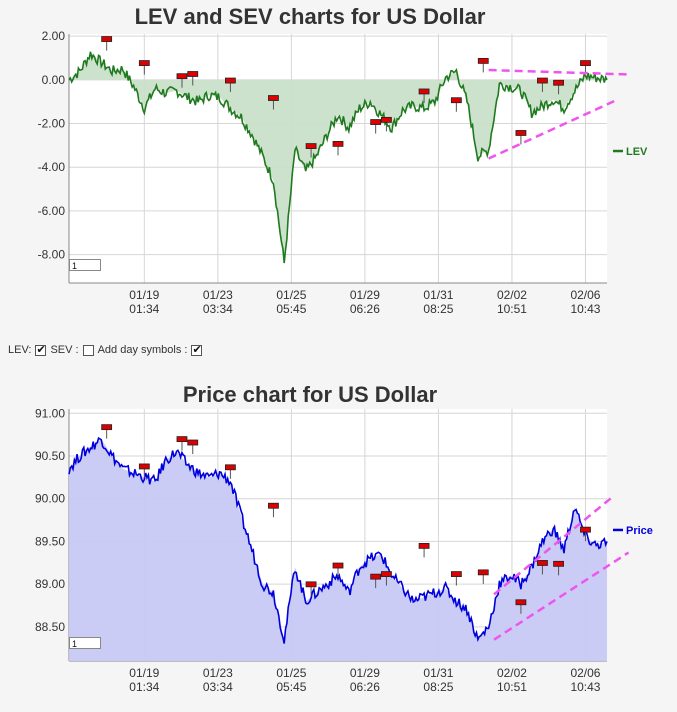  What do you see at coordinates (291, 673) in the screenshot?
I see `price-xtick-date: 01/25` at bounding box center [291, 673].